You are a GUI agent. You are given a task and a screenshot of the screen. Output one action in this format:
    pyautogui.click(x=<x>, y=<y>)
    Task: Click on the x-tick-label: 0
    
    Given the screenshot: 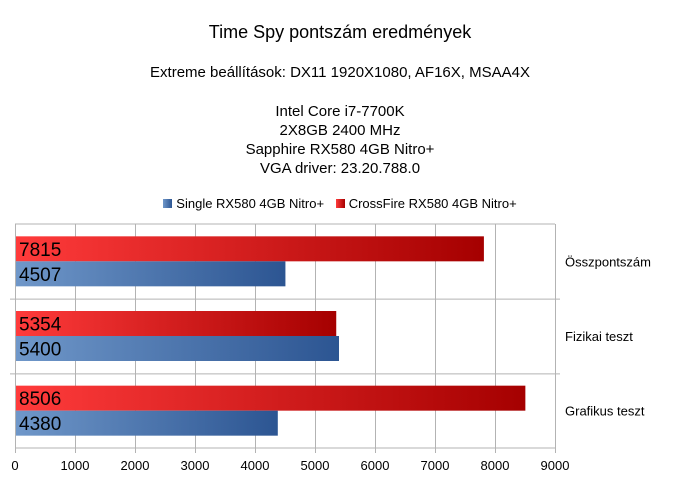 What is the action you would take?
    pyautogui.click(x=14, y=465)
    